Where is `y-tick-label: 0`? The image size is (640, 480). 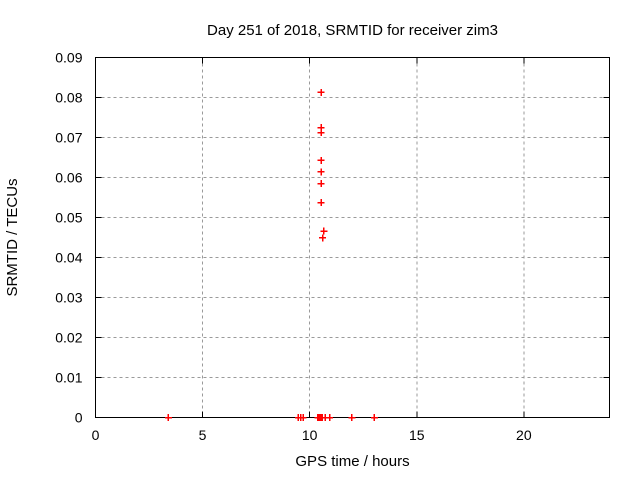
y-tick-label: 0 is located at coordinates (79, 418).